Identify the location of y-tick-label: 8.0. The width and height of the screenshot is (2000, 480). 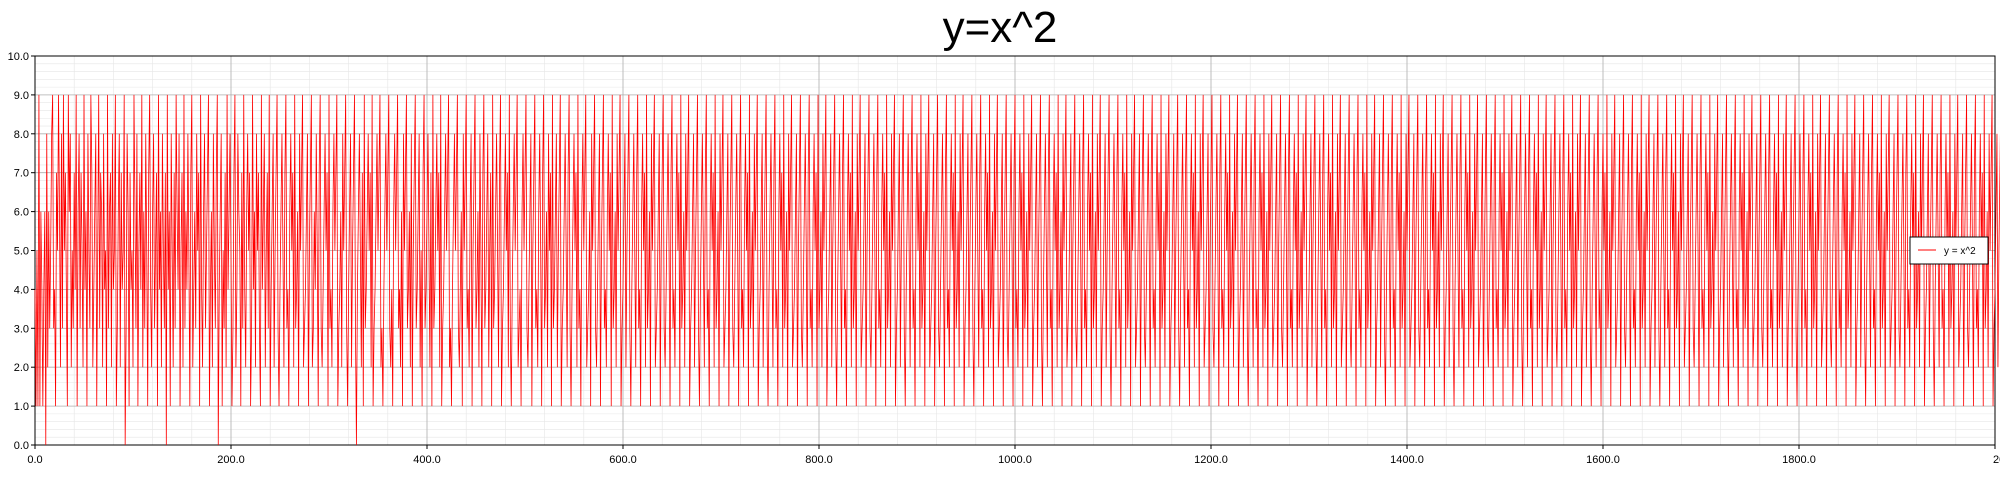
(21, 135).